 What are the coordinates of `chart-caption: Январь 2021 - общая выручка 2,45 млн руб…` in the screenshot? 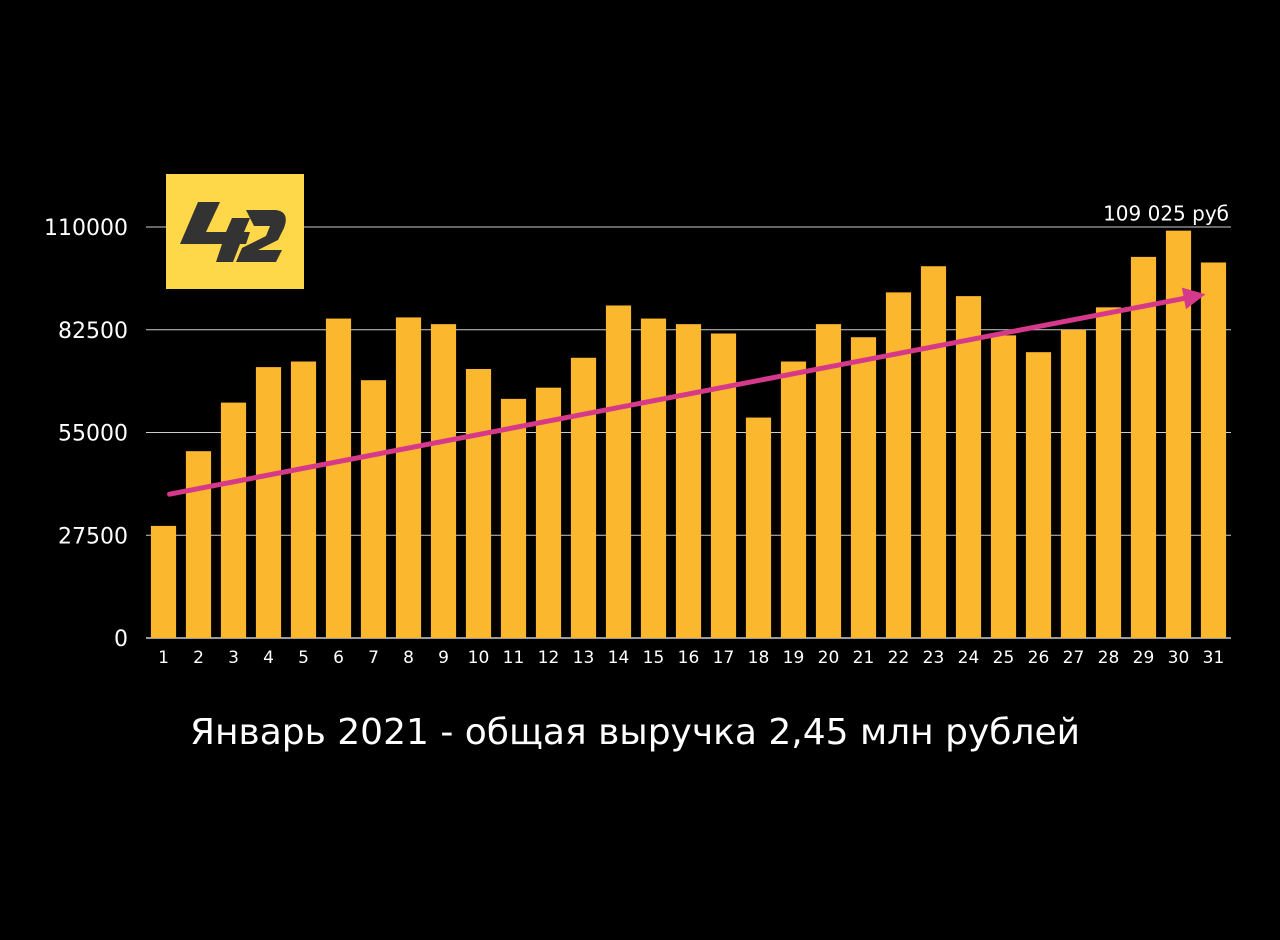 It's located at (635, 732).